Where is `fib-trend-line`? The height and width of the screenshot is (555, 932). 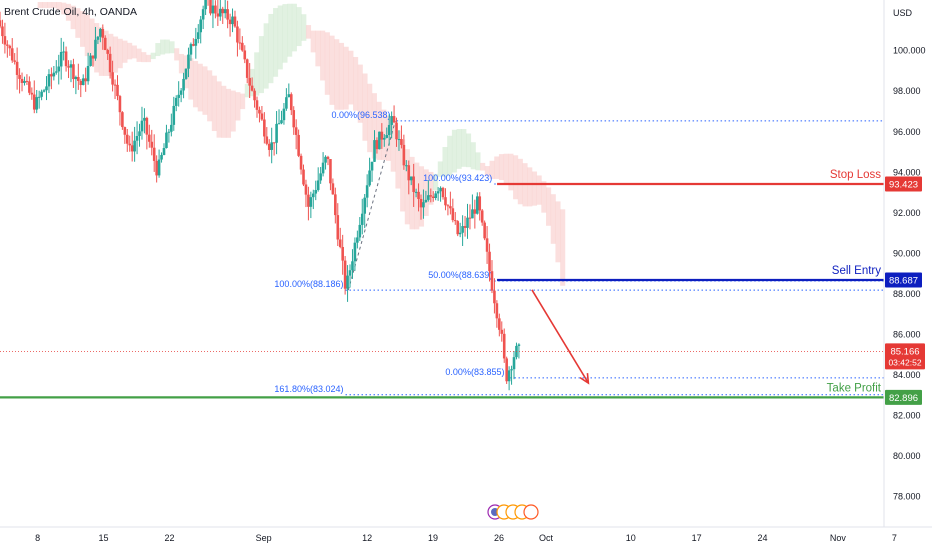 fib-trend-line is located at coordinates (371, 205).